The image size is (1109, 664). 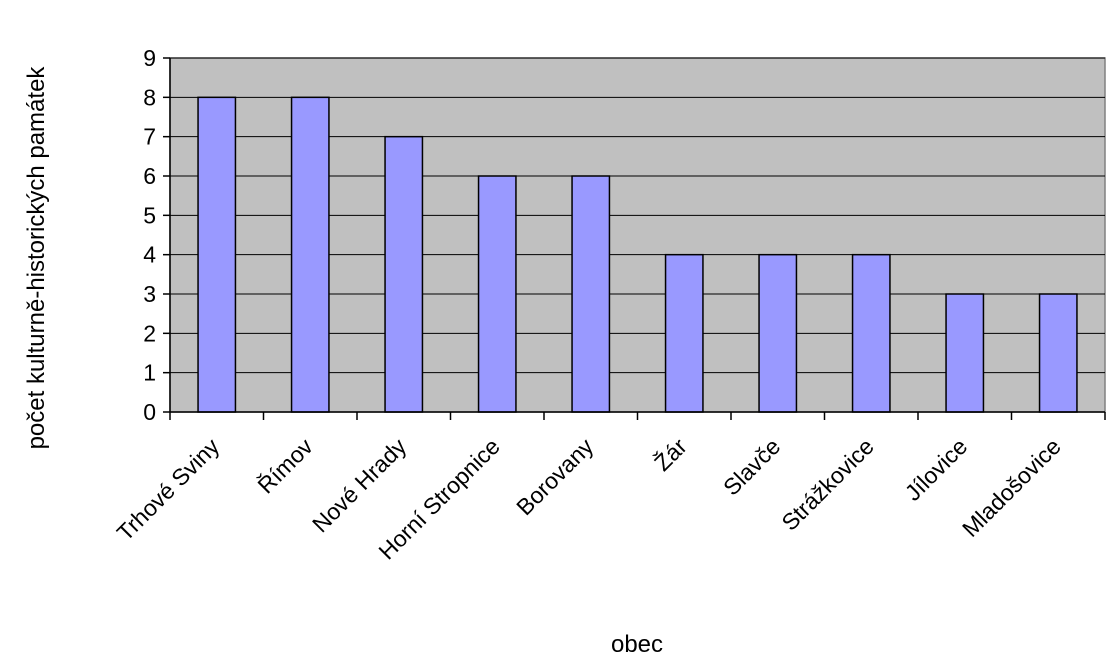 What do you see at coordinates (156, 235) in the screenshot?
I see `y-axis-ticks: 0 1 2 3 4 5 6 7 8 9` at bounding box center [156, 235].